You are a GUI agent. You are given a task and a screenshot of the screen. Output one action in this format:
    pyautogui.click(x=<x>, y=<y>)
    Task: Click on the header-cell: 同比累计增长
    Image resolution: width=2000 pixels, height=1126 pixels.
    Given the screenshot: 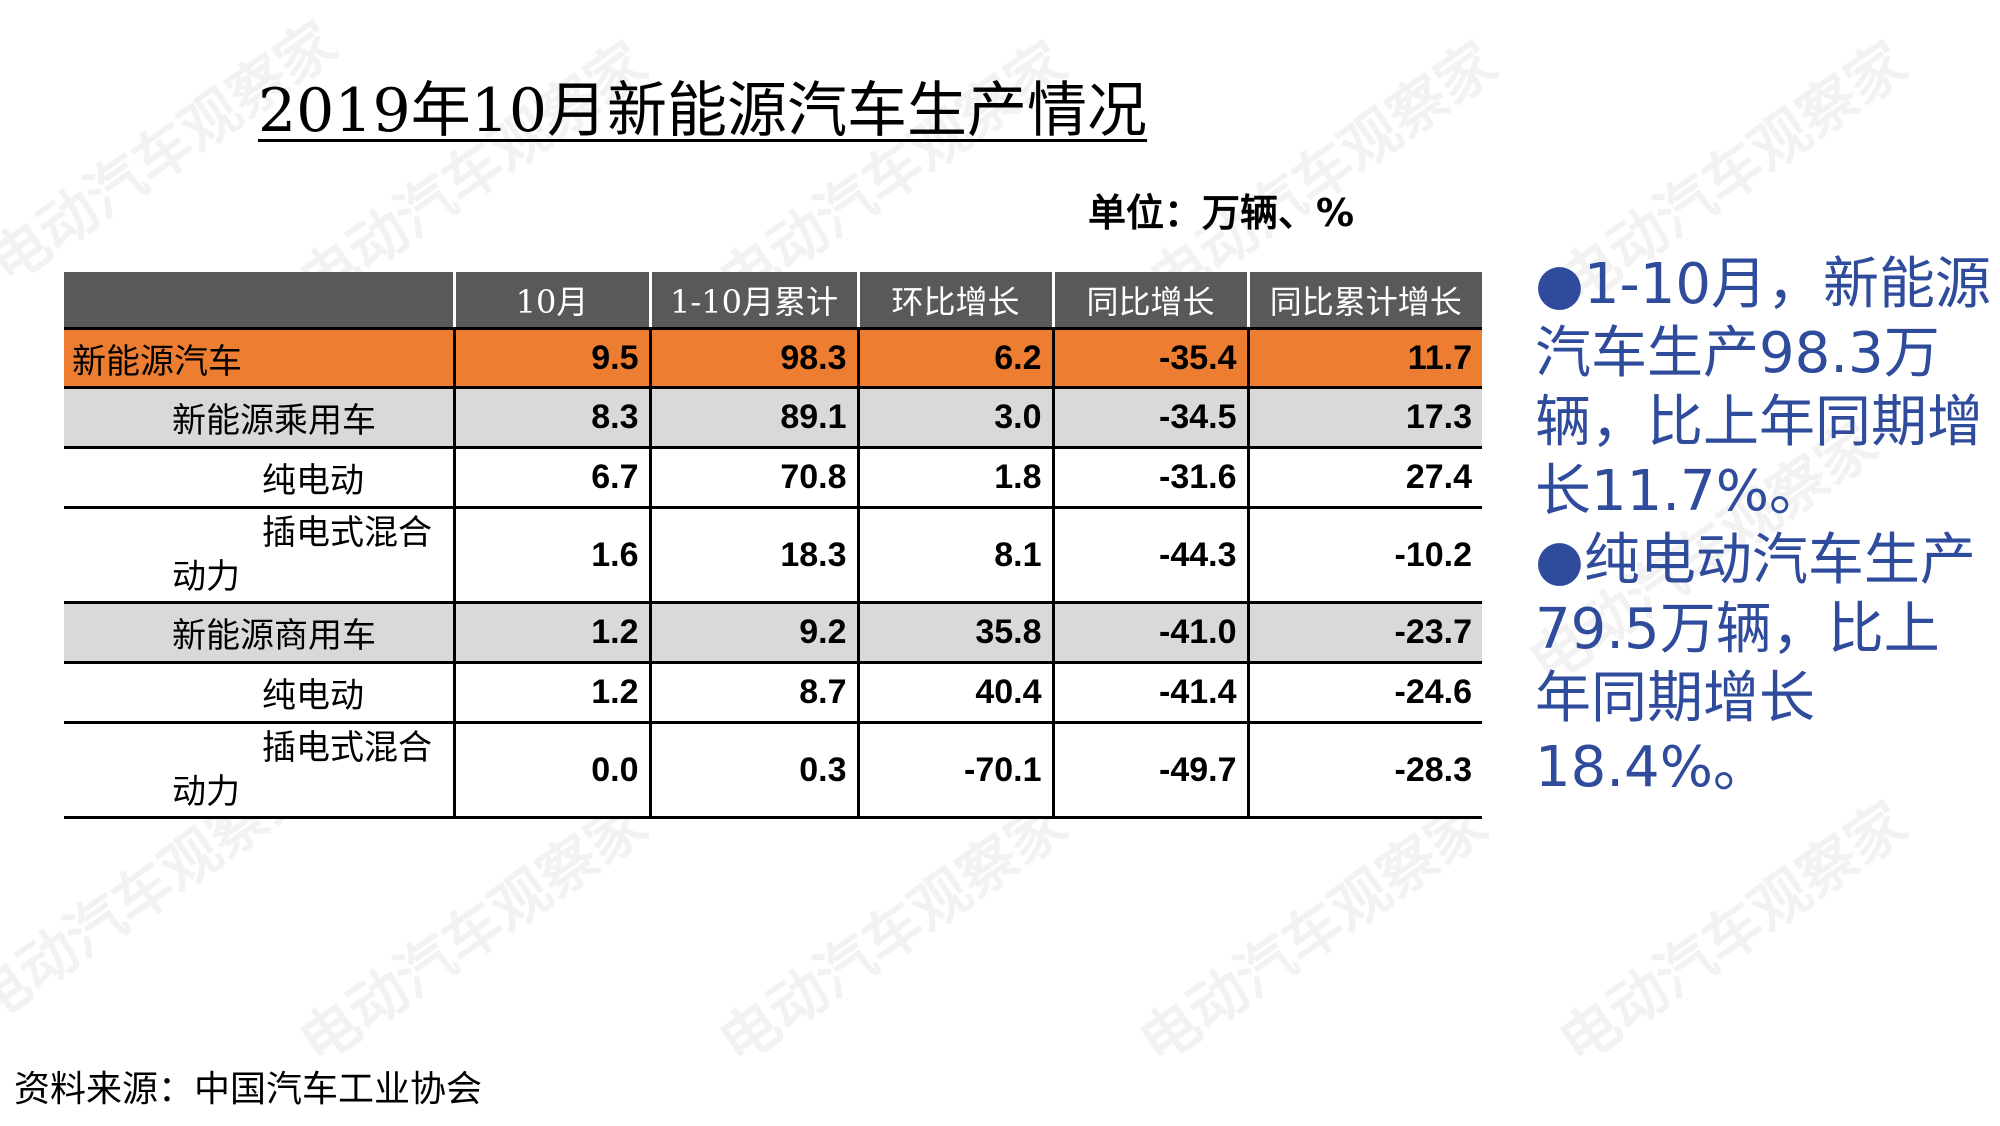 What is the action you would take?
    pyautogui.click(x=1364, y=301)
    